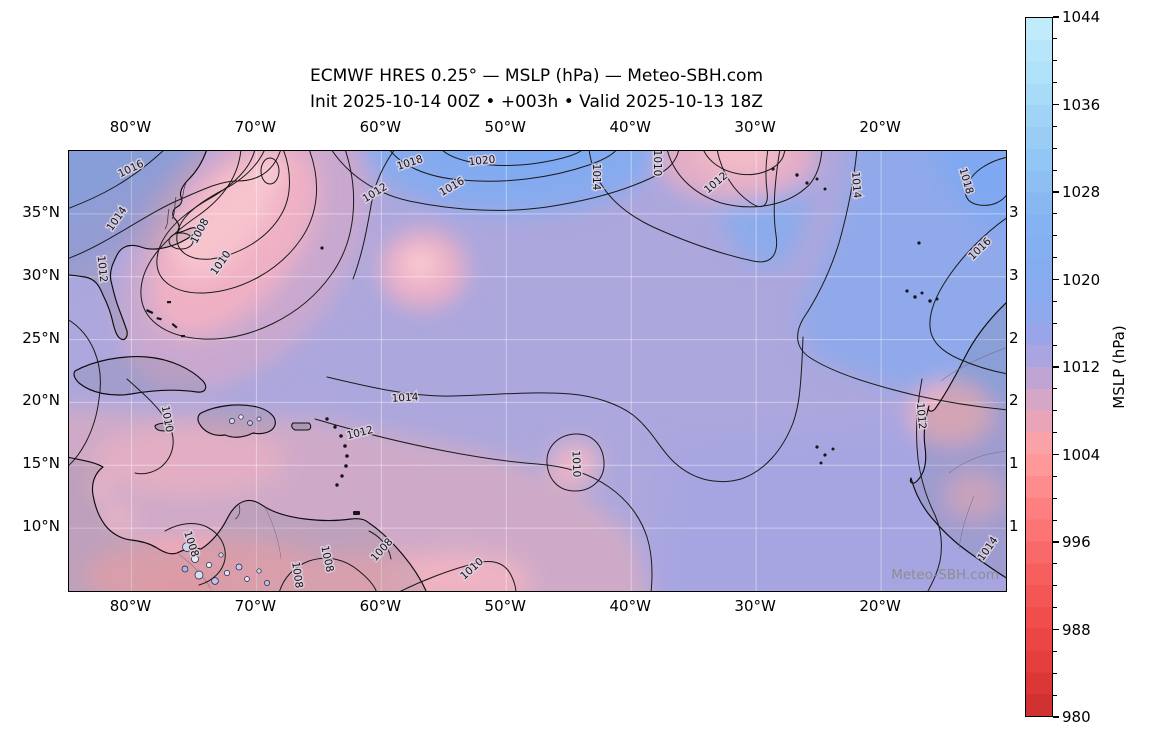 Image resolution: width=1156 pixels, height=744 pixels. What do you see at coordinates (1076, 629) in the screenshot?
I see `colorbar-tick-label: 988` at bounding box center [1076, 629].